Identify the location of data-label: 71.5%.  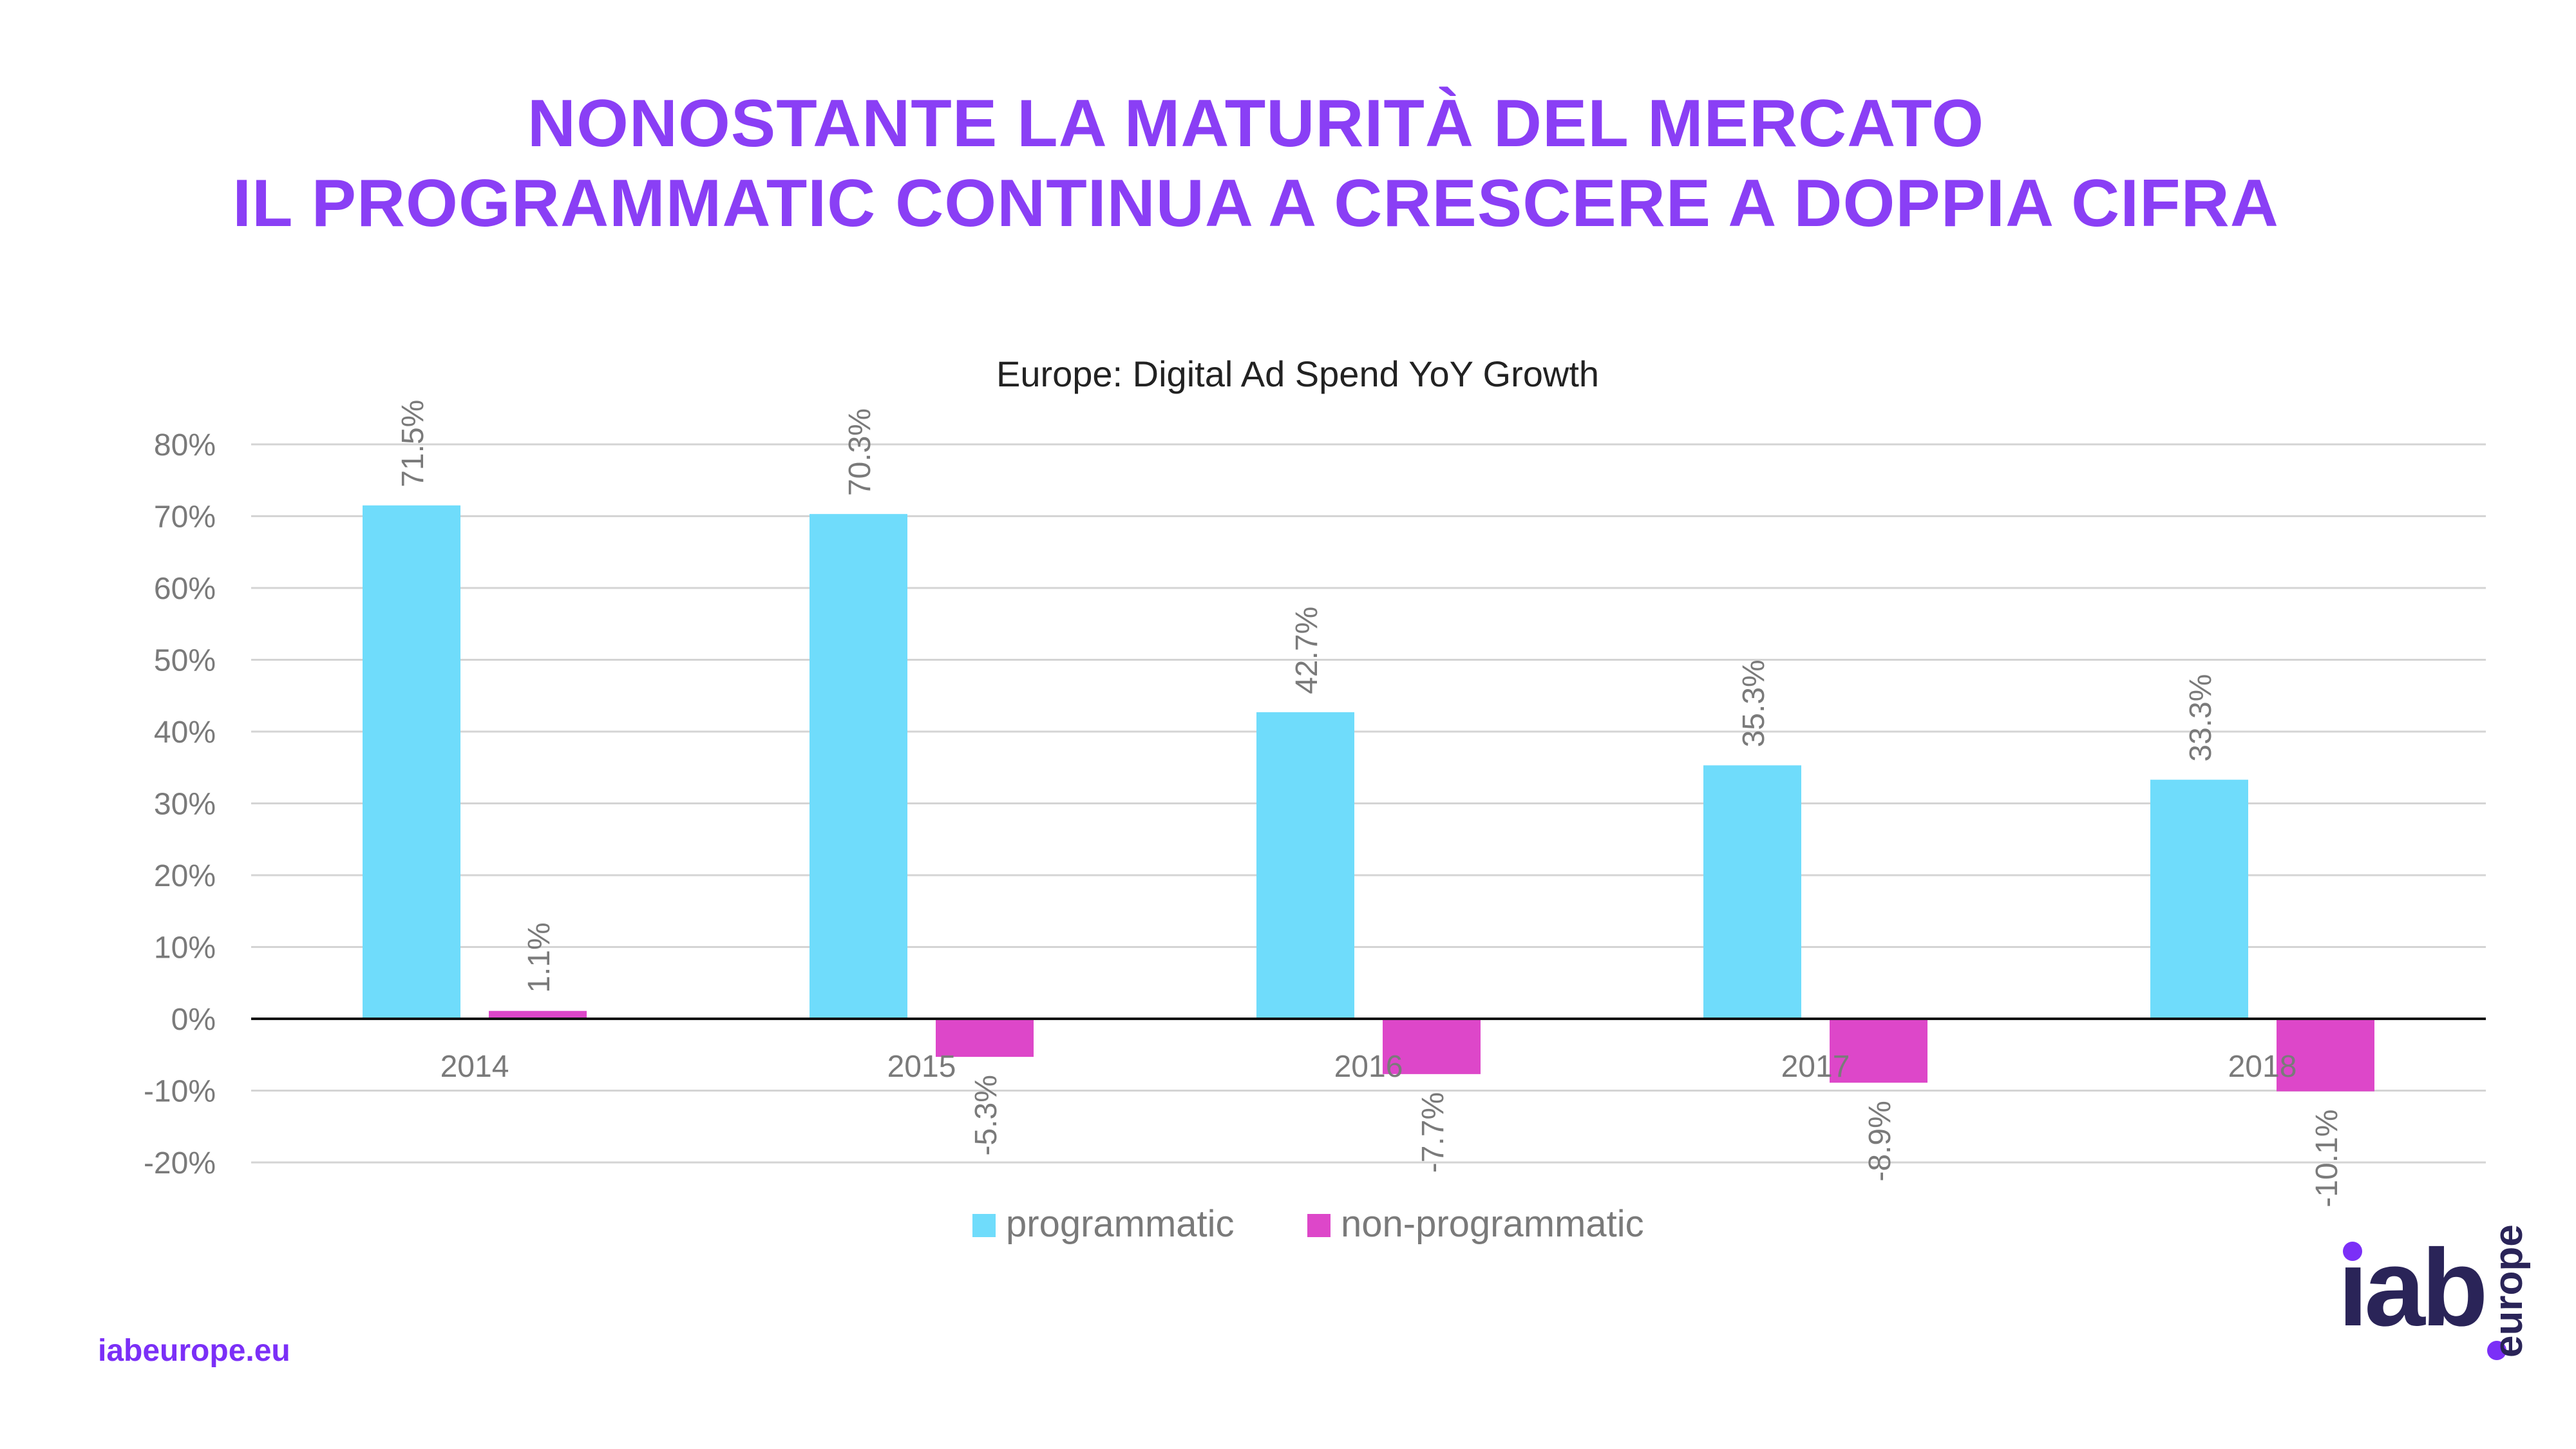
(413, 444).